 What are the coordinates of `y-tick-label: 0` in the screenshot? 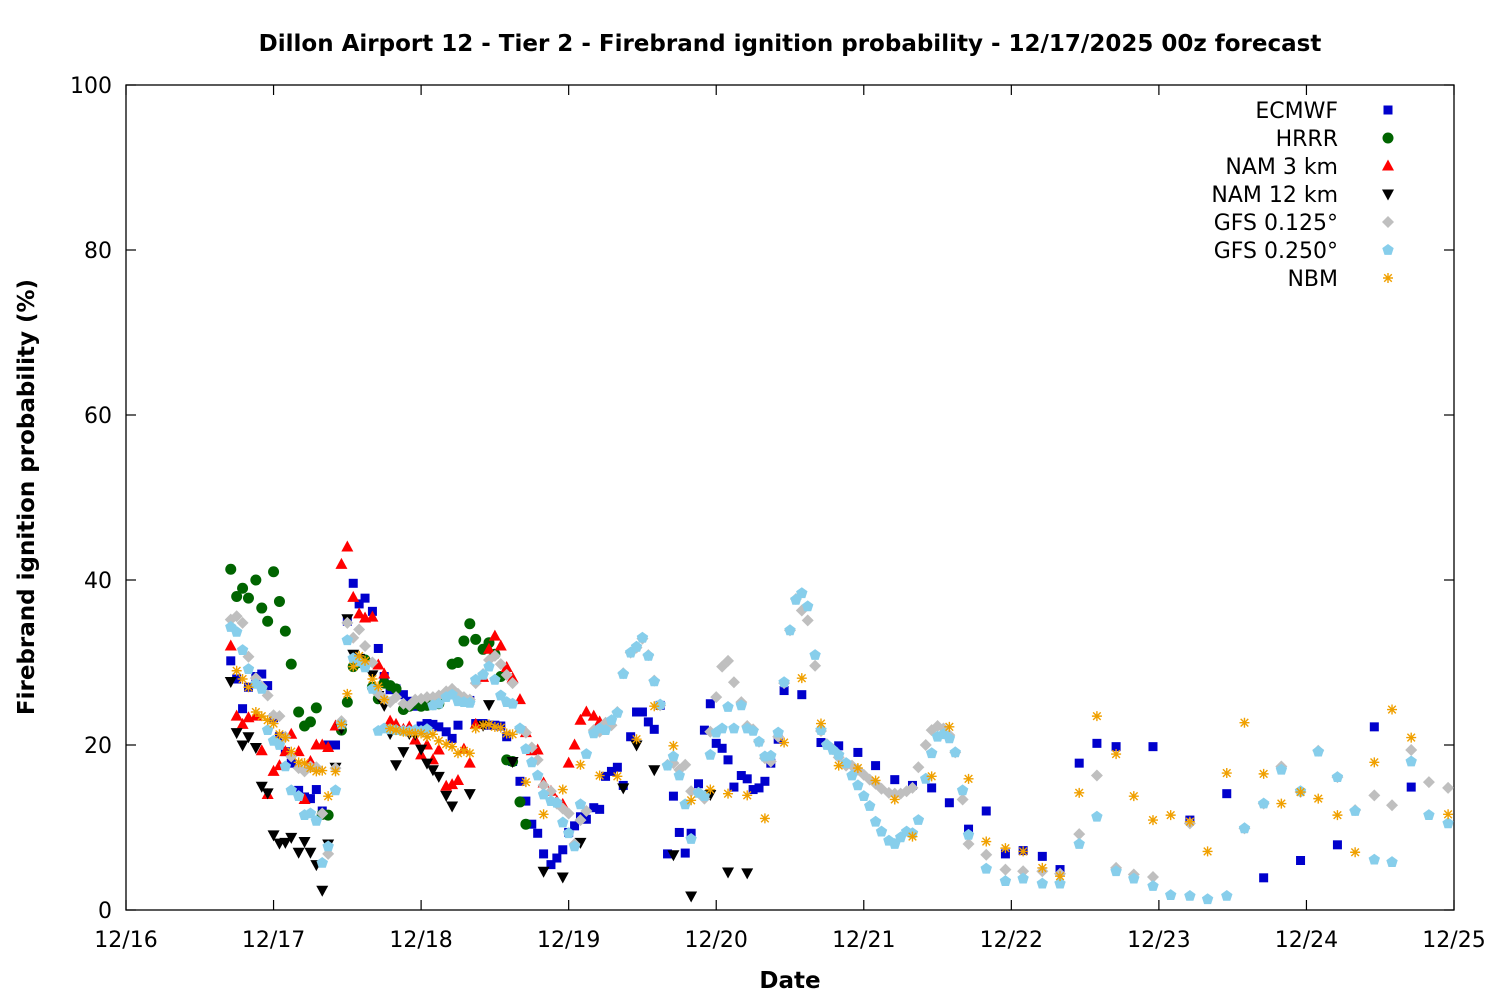 It's located at (105, 911).